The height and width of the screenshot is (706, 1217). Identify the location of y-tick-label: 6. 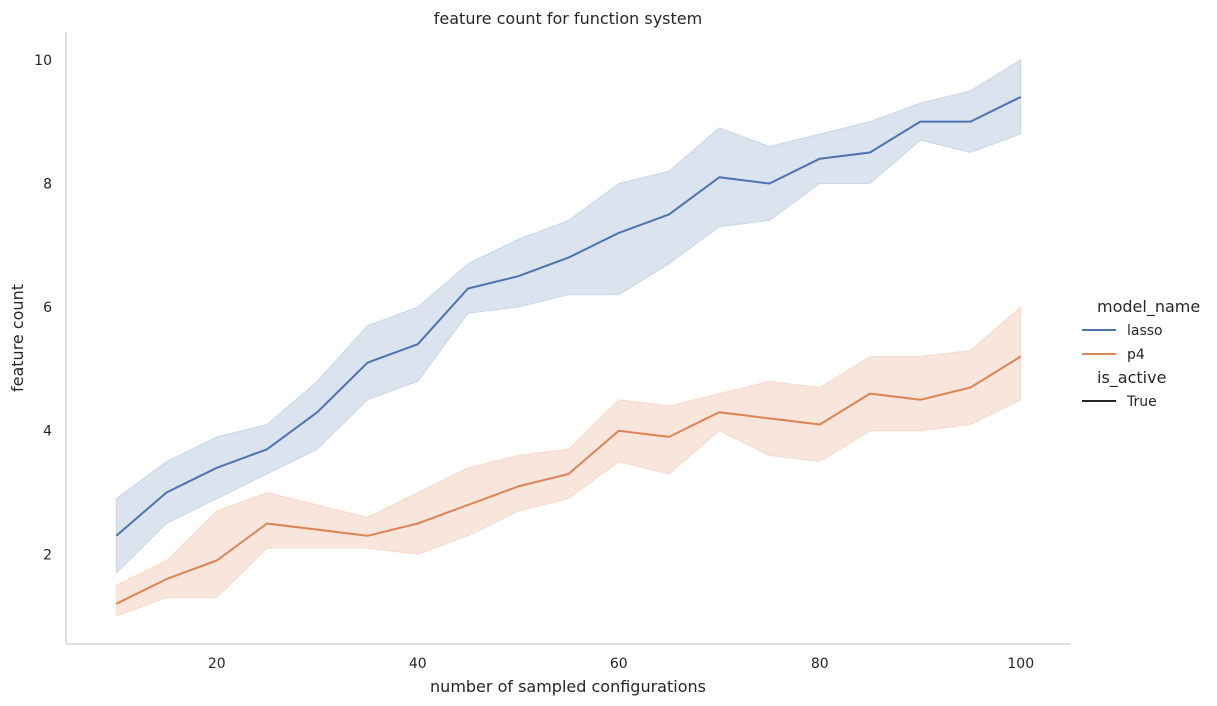
(47, 308).